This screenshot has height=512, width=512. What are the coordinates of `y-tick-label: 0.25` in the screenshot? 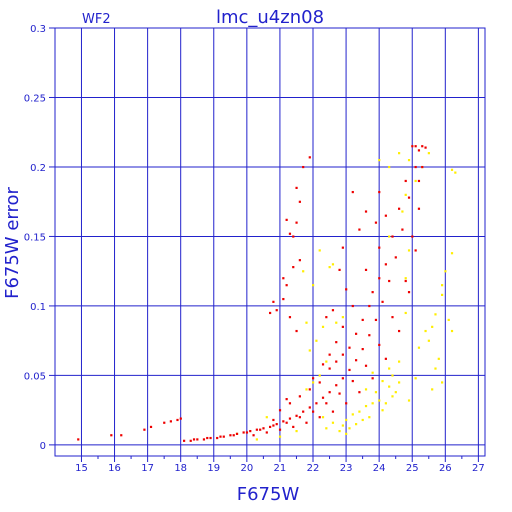 It's located at (35, 98).